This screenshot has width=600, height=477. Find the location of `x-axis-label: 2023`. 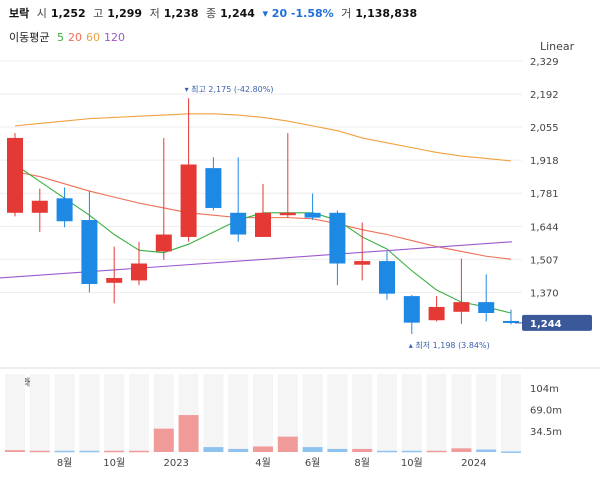

x-axis-label: 2023 is located at coordinates (175, 463).